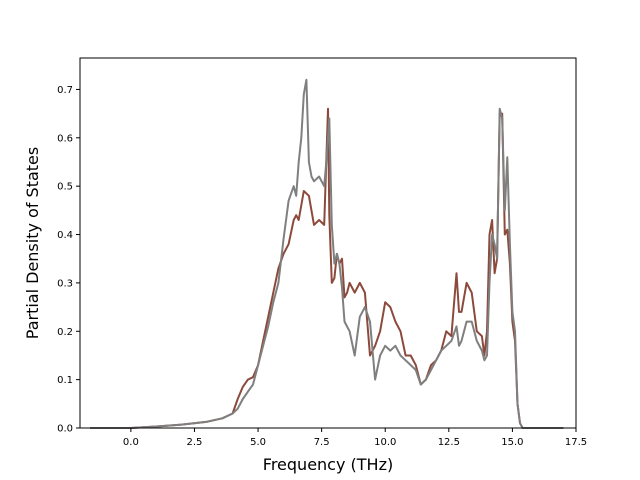 This screenshot has height=480, width=640. I want to click on x-tick-label: 7.5, so click(322, 442).